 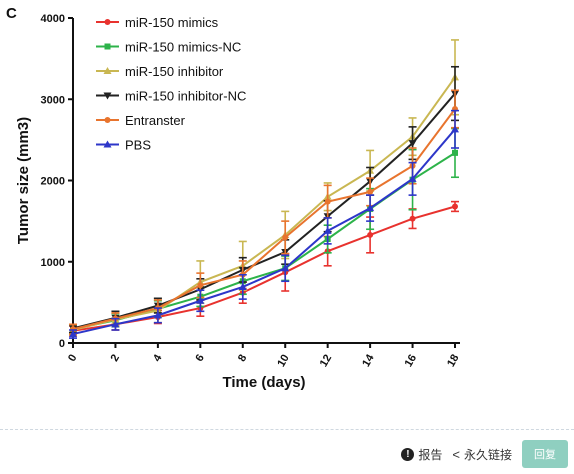 What do you see at coordinates (368, 360) in the screenshot?
I see `x-tick-label: 14` at bounding box center [368, 360].